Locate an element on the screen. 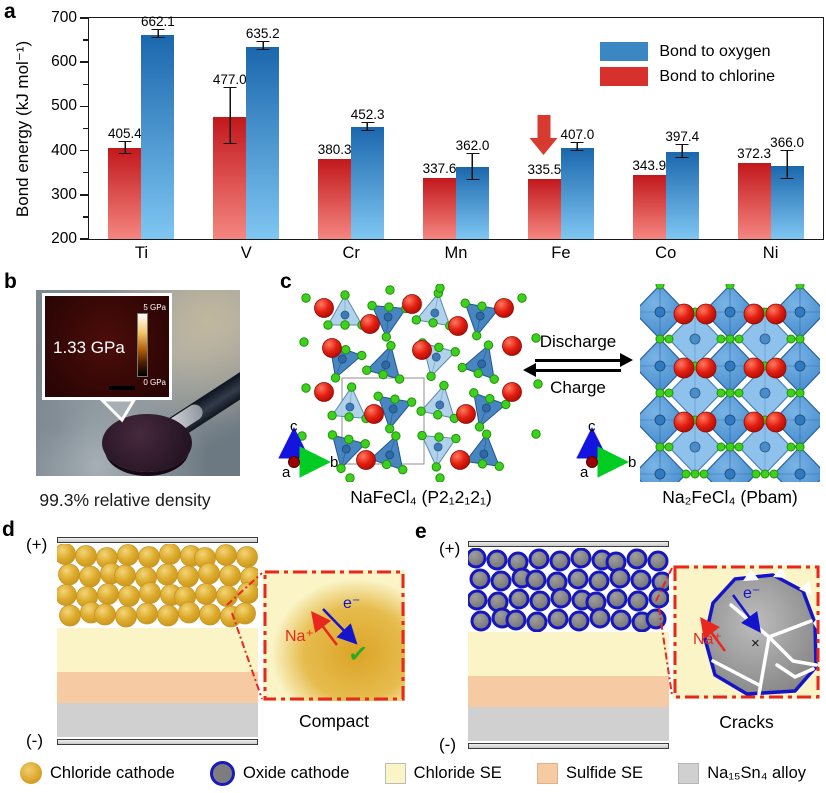  sulfide-se-layer is located at coordinates (568, 691).